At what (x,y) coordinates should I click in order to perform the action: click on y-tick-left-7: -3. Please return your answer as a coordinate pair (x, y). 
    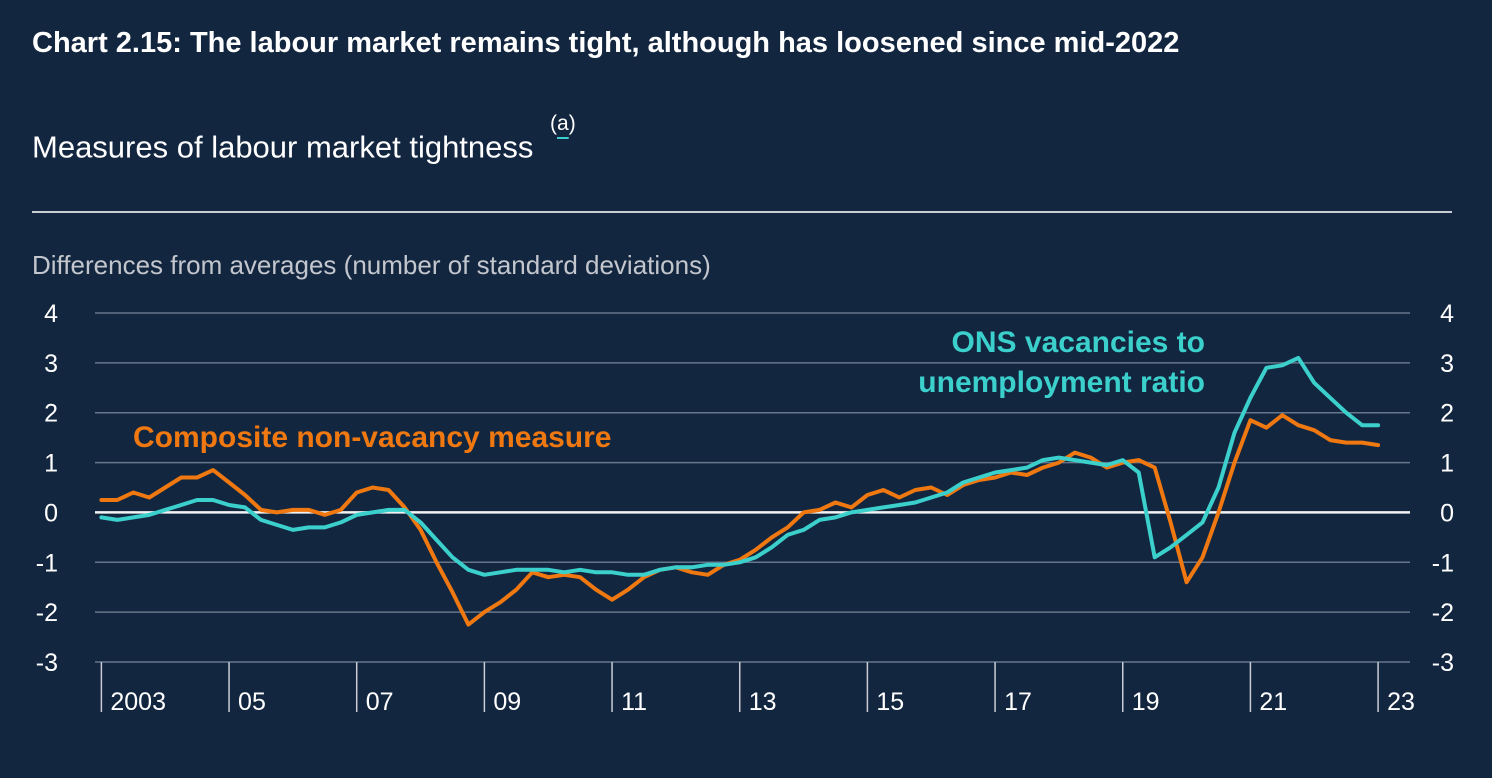
    Looking at the image, I should click on (47, 663).